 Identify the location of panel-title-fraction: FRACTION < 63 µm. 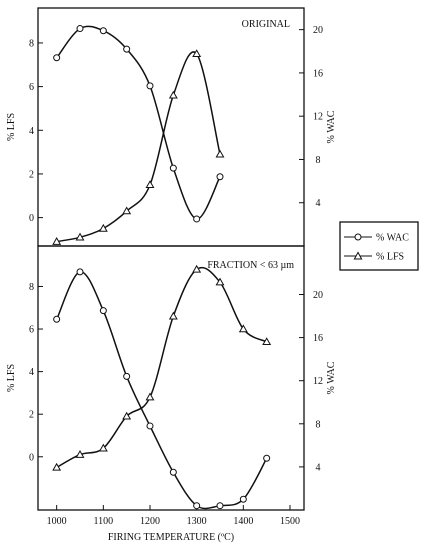
(250, 265).